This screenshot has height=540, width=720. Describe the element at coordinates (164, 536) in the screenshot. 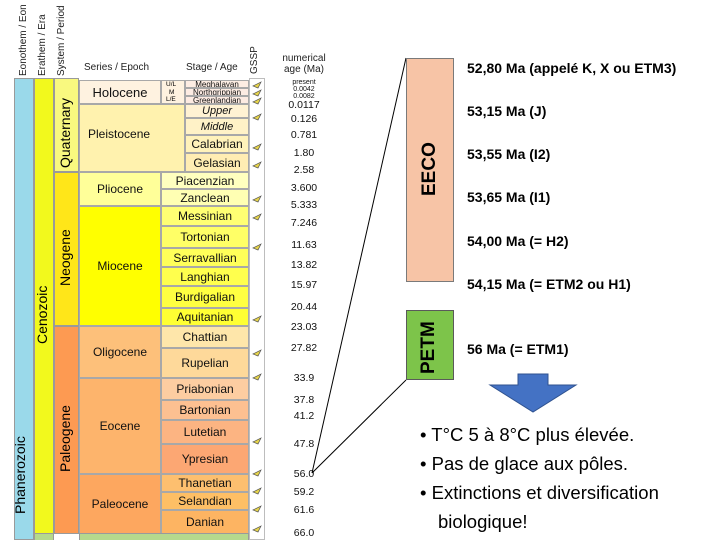

I see `next-period-strip` at that location.